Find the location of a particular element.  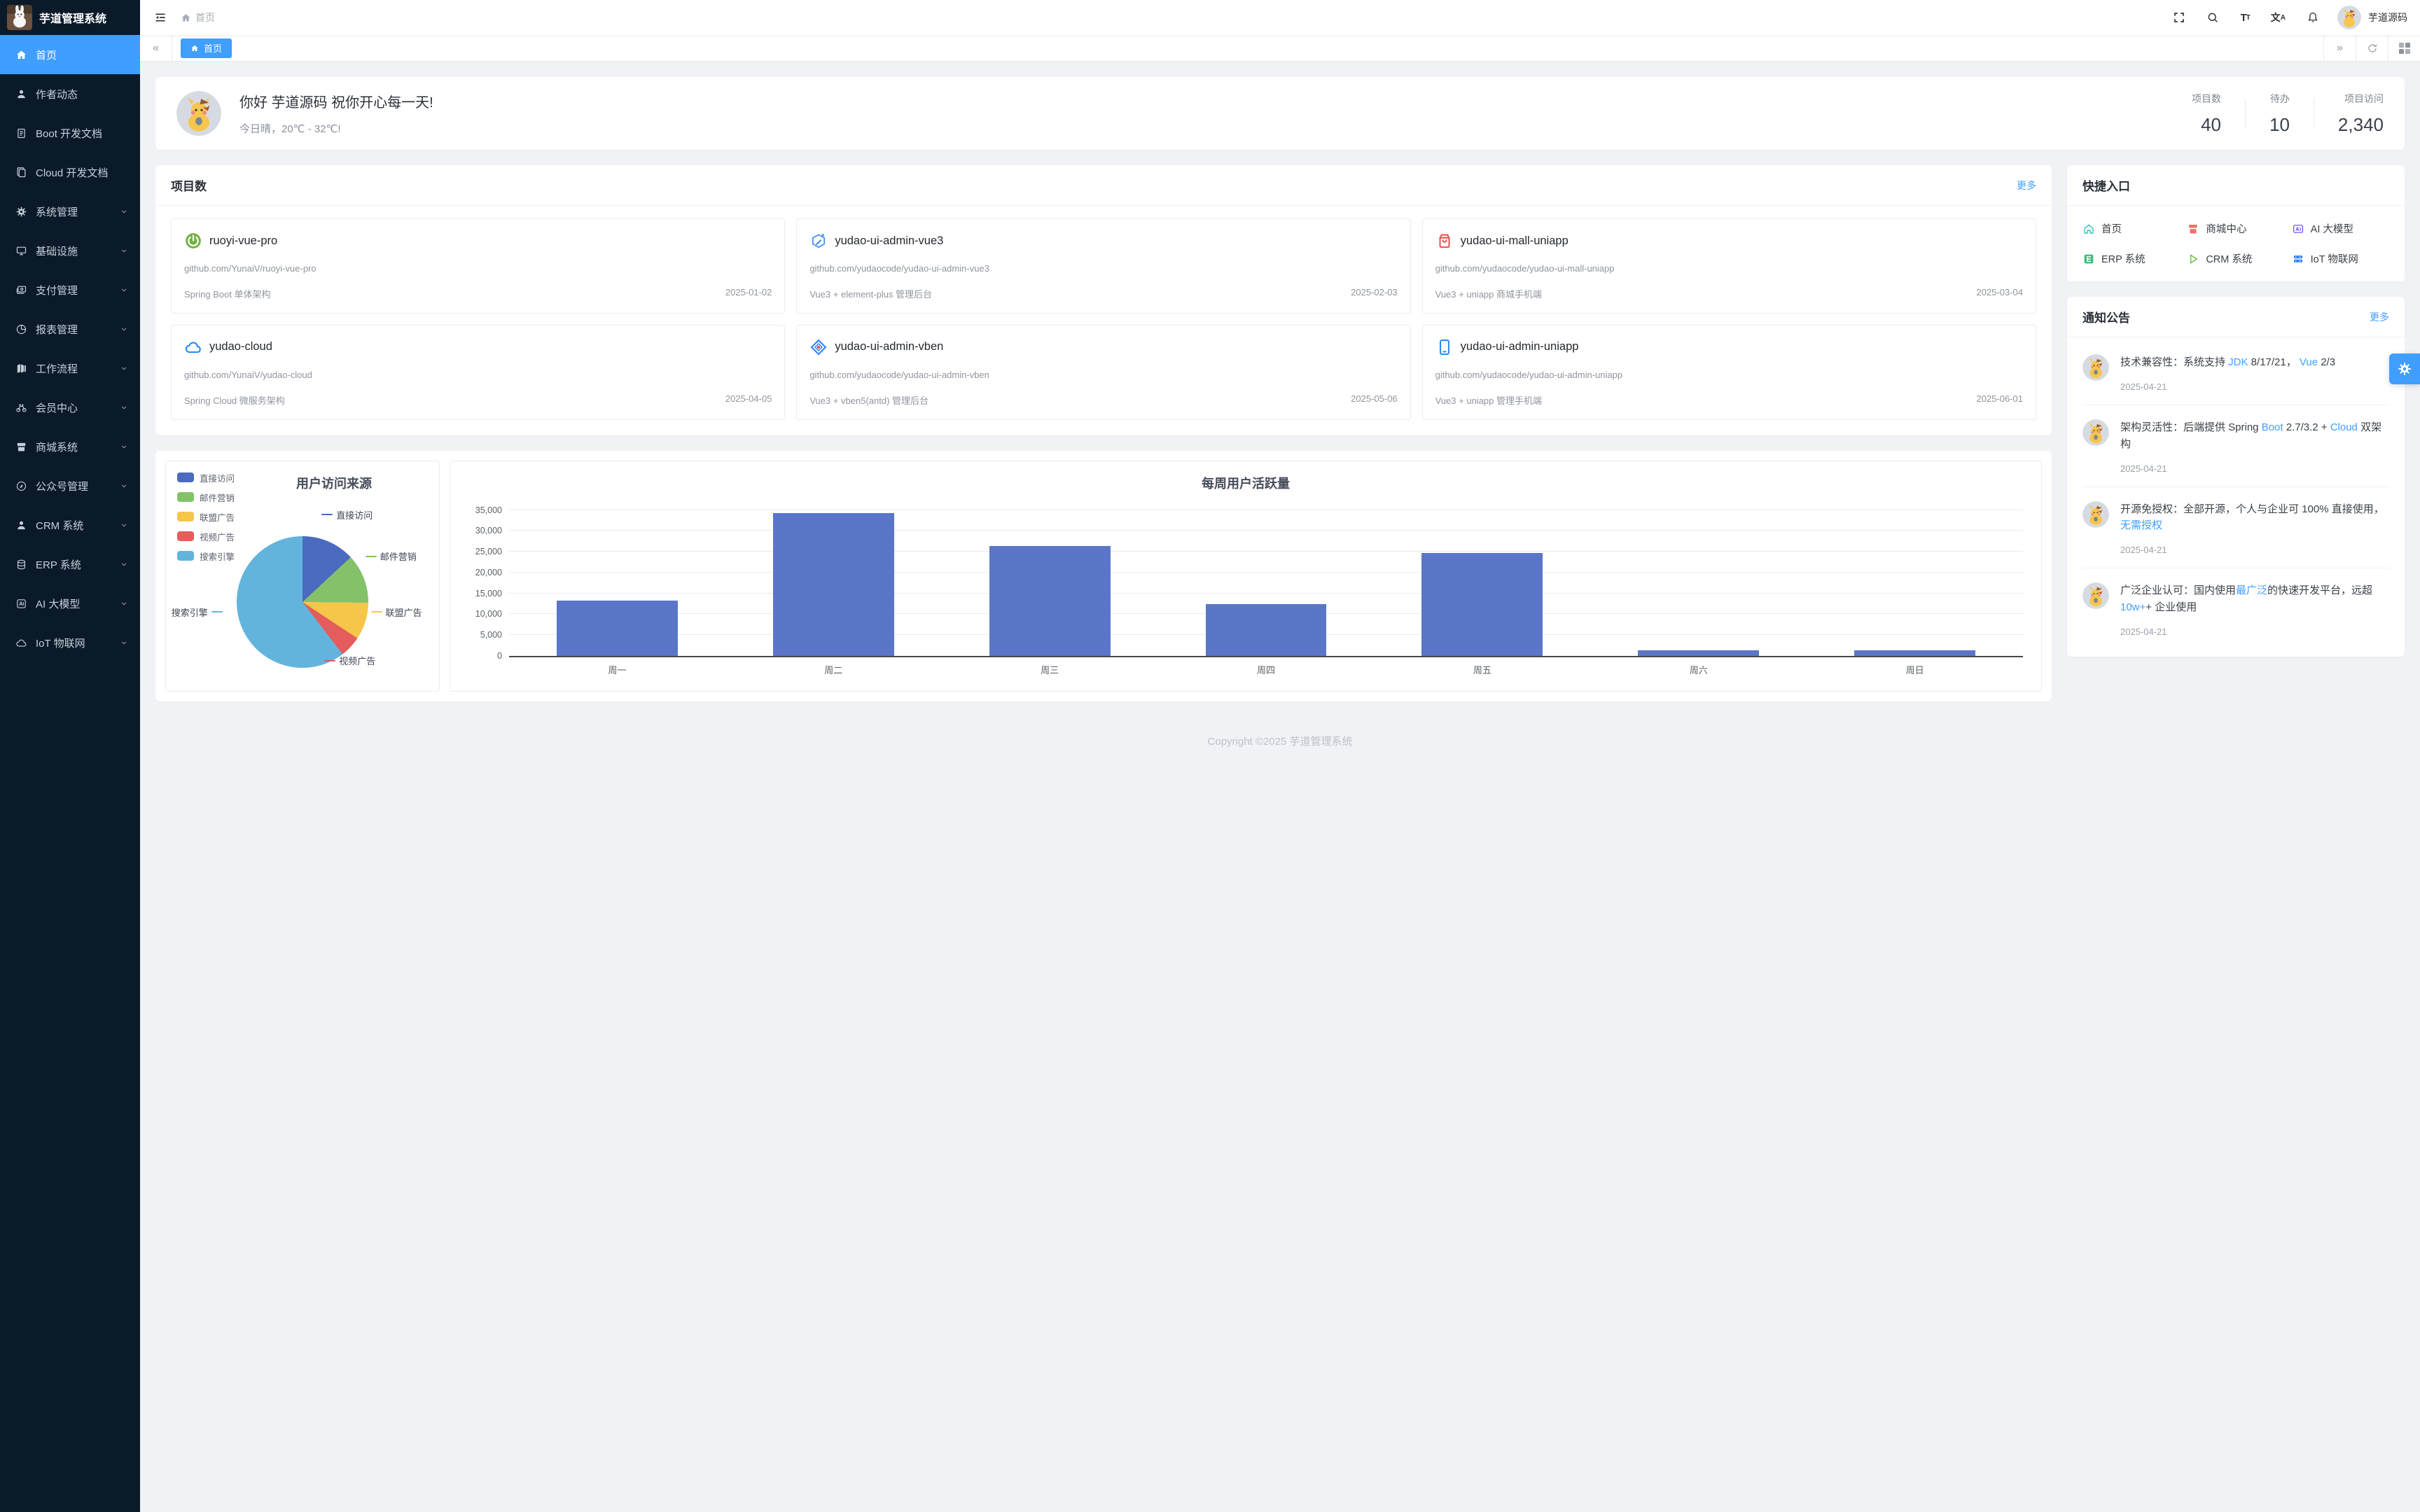

notices-panel-header: 通知公告 更多 is located at coordinates (2236, 317).